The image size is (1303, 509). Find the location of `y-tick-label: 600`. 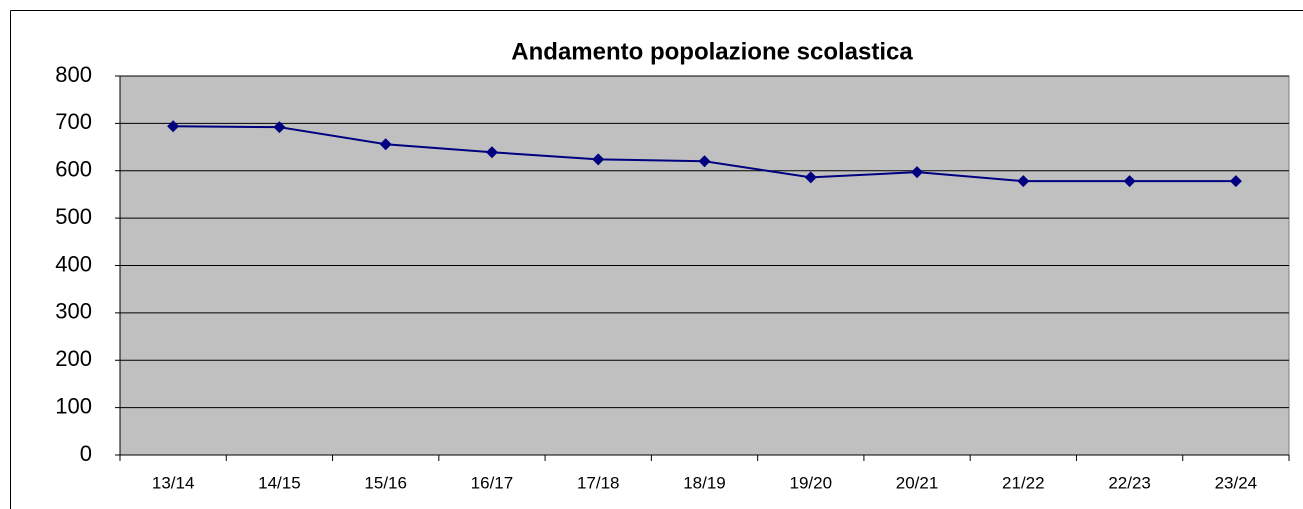

y-tick-label: 600 is located at coordinates (73, 169).